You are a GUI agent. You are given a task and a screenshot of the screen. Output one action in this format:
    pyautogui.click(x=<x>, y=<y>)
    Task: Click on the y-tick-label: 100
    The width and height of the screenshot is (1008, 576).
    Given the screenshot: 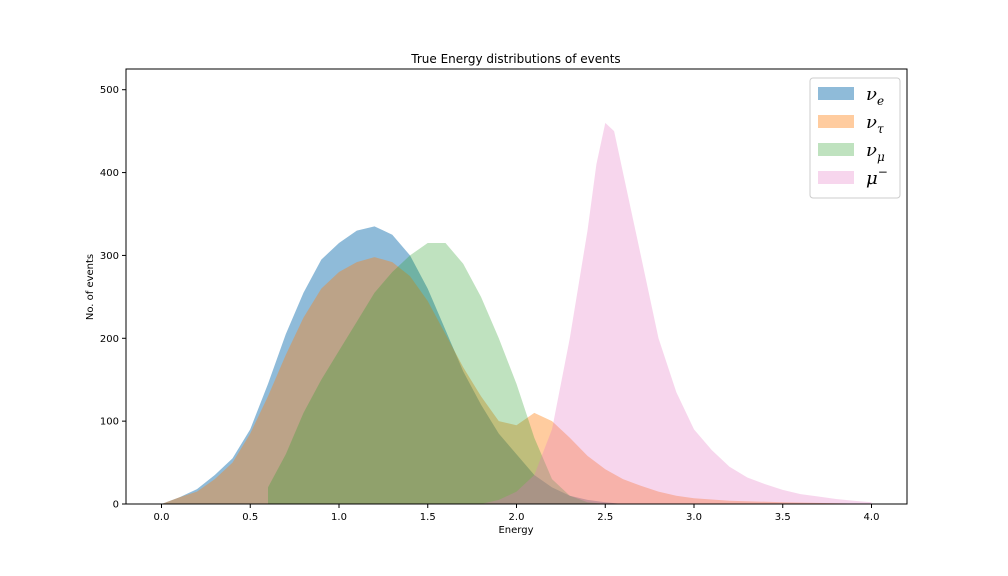 What is the action you would take?
    pyautogui.click(x=109, y=422)
    